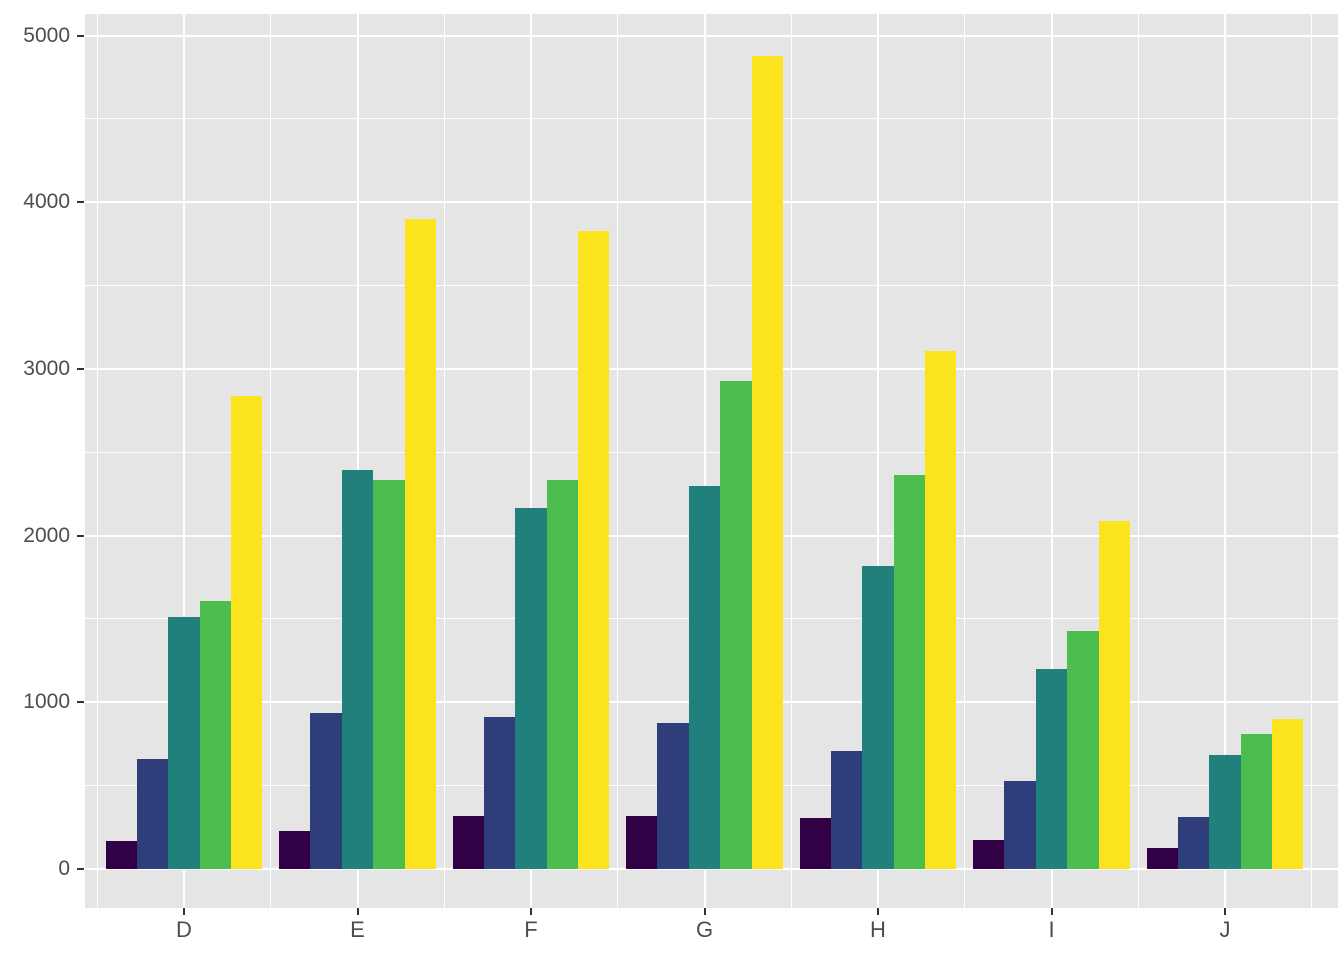 This screenshot has width=1344, height=960. What do you see at coordinates (846, 810) in the screenshot?
I see `bar-H-series-2-dark-blue` at bounding box center [846, 810].